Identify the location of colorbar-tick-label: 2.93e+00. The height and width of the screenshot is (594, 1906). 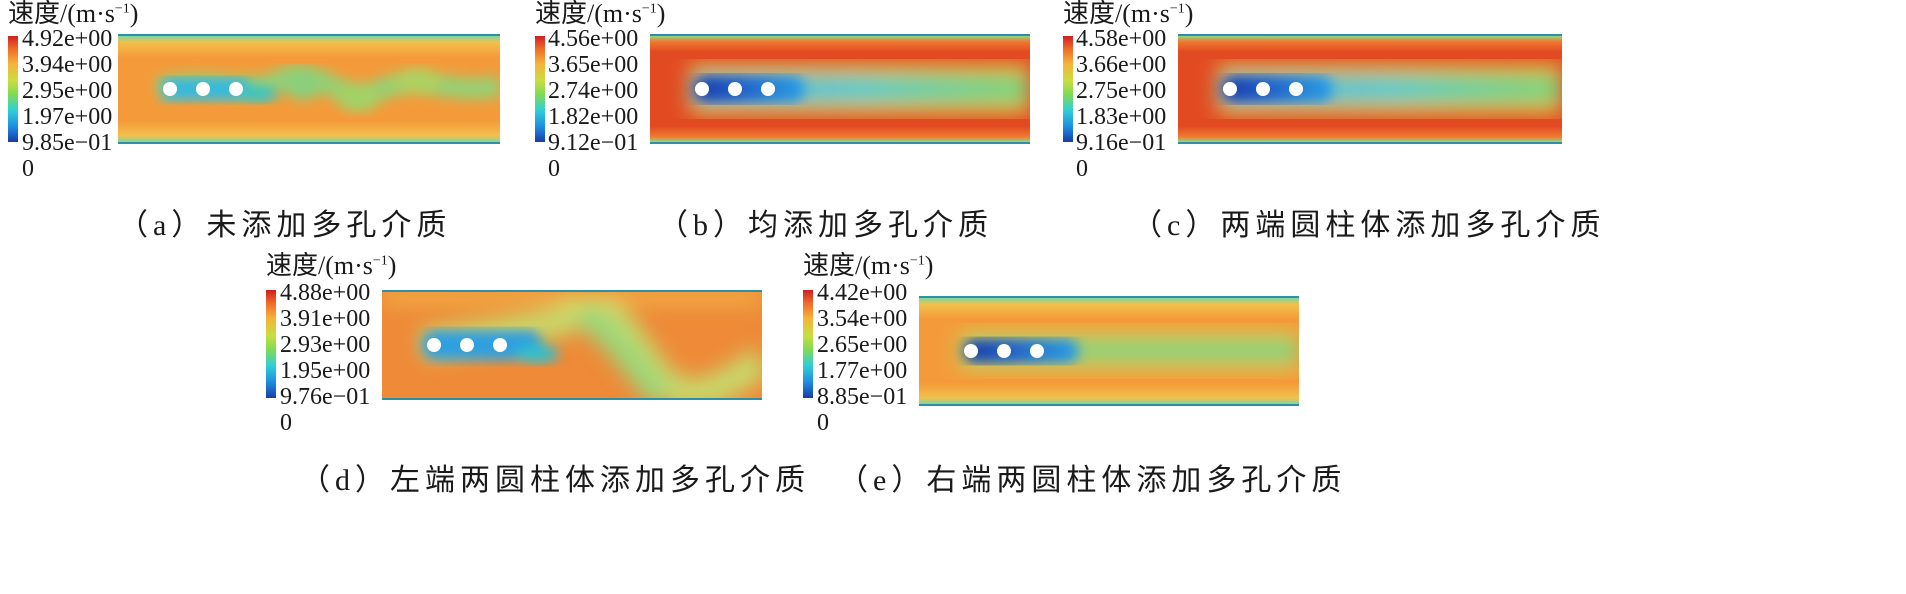
(325, 345).